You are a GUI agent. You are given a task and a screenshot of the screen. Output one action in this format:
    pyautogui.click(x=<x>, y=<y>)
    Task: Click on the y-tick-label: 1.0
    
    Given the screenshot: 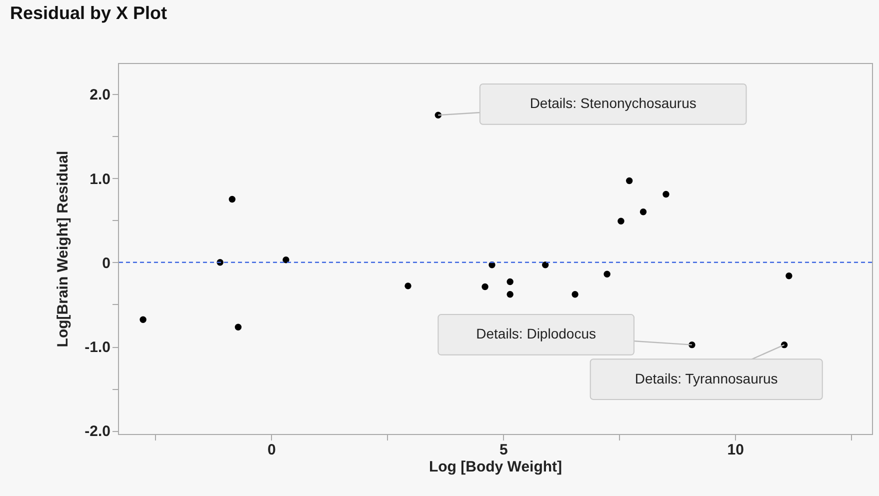 What is the action you would take?
    pyautogui.click(x=100, y=179)
    